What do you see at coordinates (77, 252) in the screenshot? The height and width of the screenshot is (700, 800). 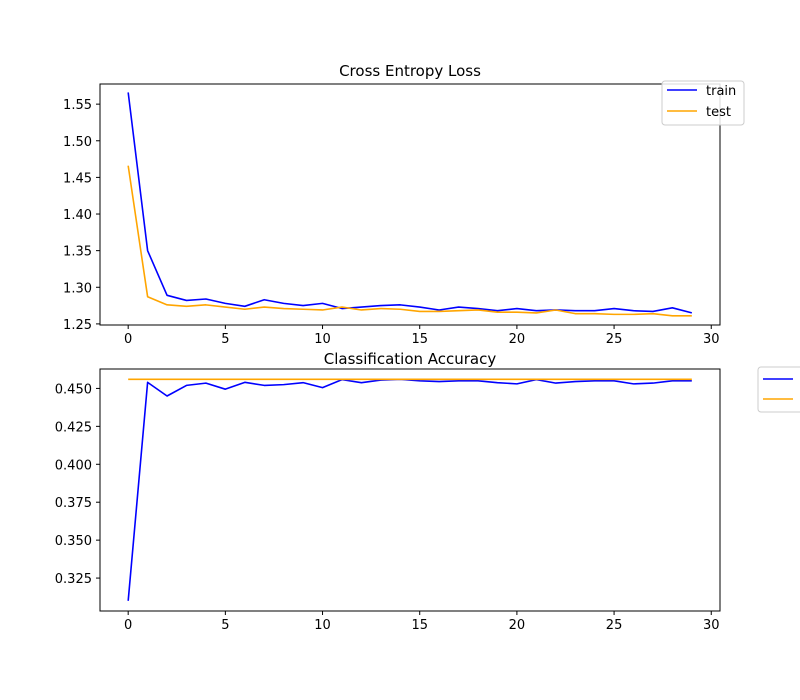 I see `loss-y-tick-label: 1.35` at bounding box center [77, 252].